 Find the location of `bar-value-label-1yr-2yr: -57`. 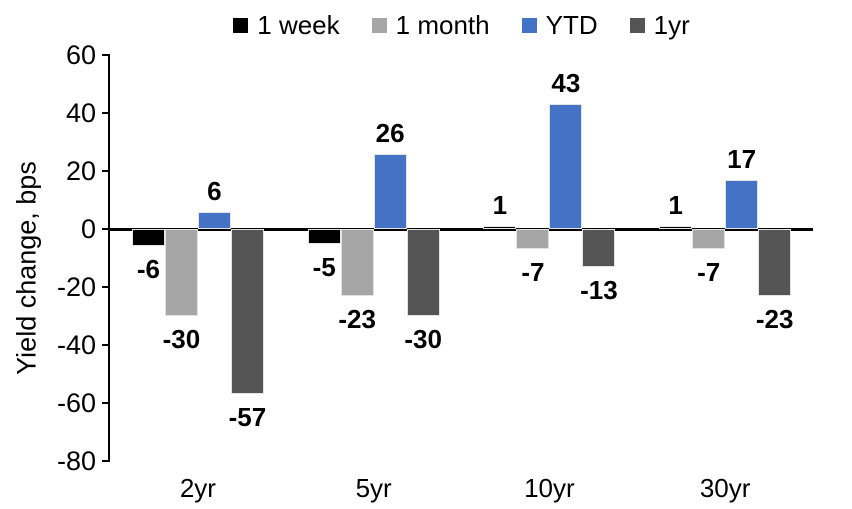

bar-value-label-1yr-2yr: -57 is located at coordinates (247, 417).